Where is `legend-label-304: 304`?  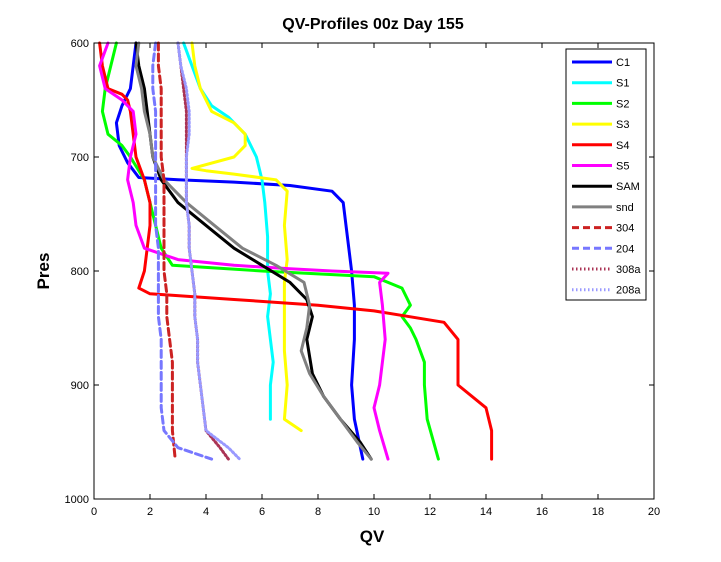
legend-label-304: 304 is located at coordinates (625, 229).